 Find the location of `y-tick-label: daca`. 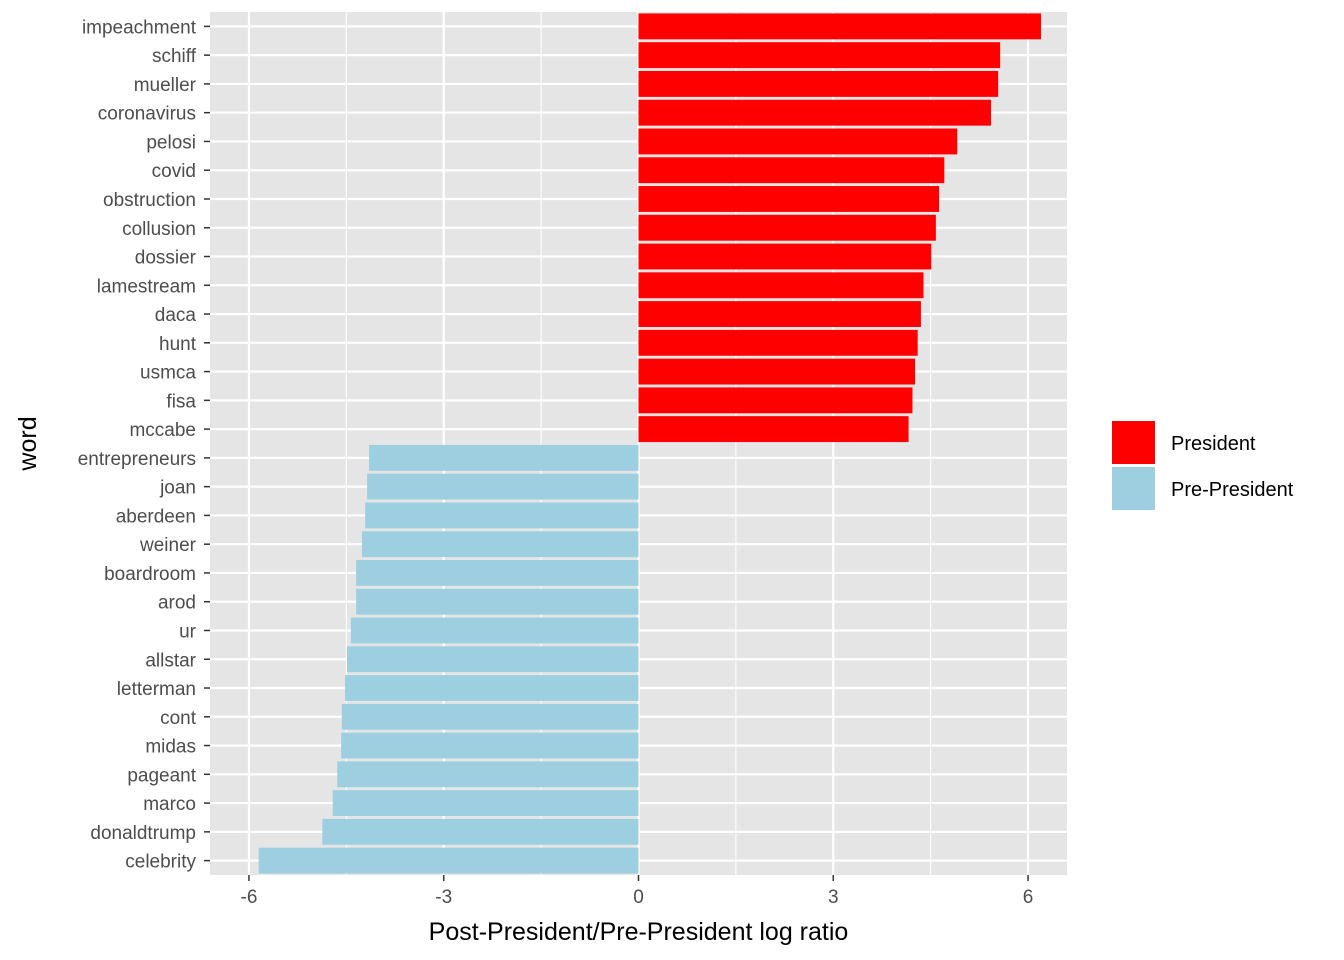

y-tick-label: daca is located at coordinates (176, 315).